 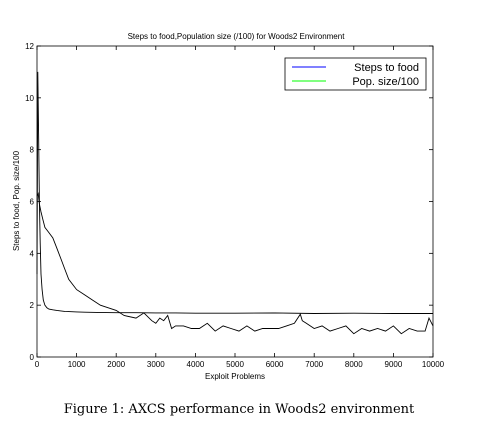 What do you see at coordinates (314, 364) in the screenshot?
I see `x-tick-label: 7000` at bounding box center [314, 364].